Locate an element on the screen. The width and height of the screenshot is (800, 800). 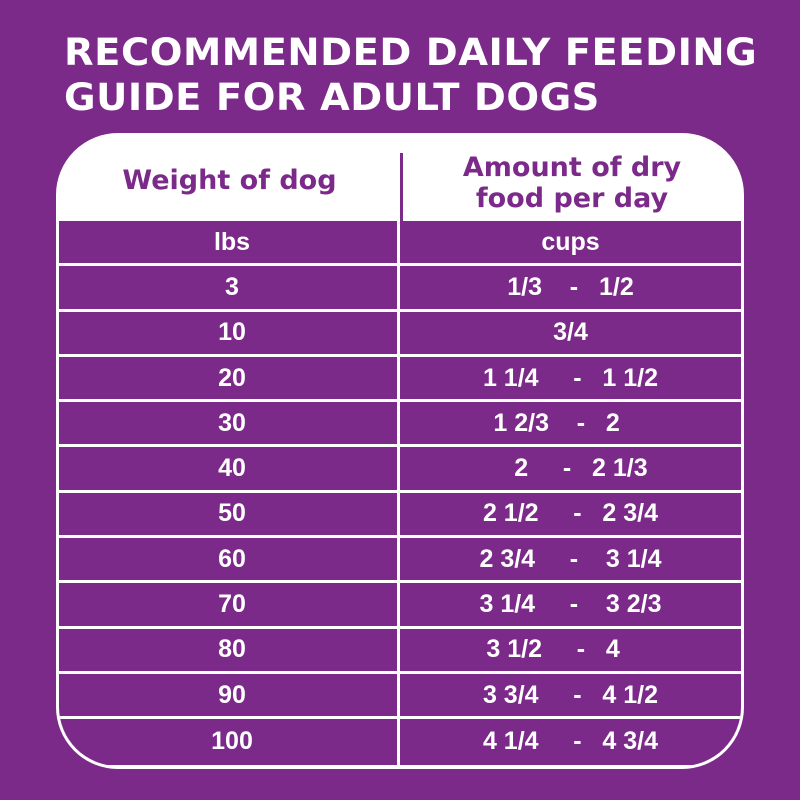
unit-weight: lbs is located at coordinates (229, 242).